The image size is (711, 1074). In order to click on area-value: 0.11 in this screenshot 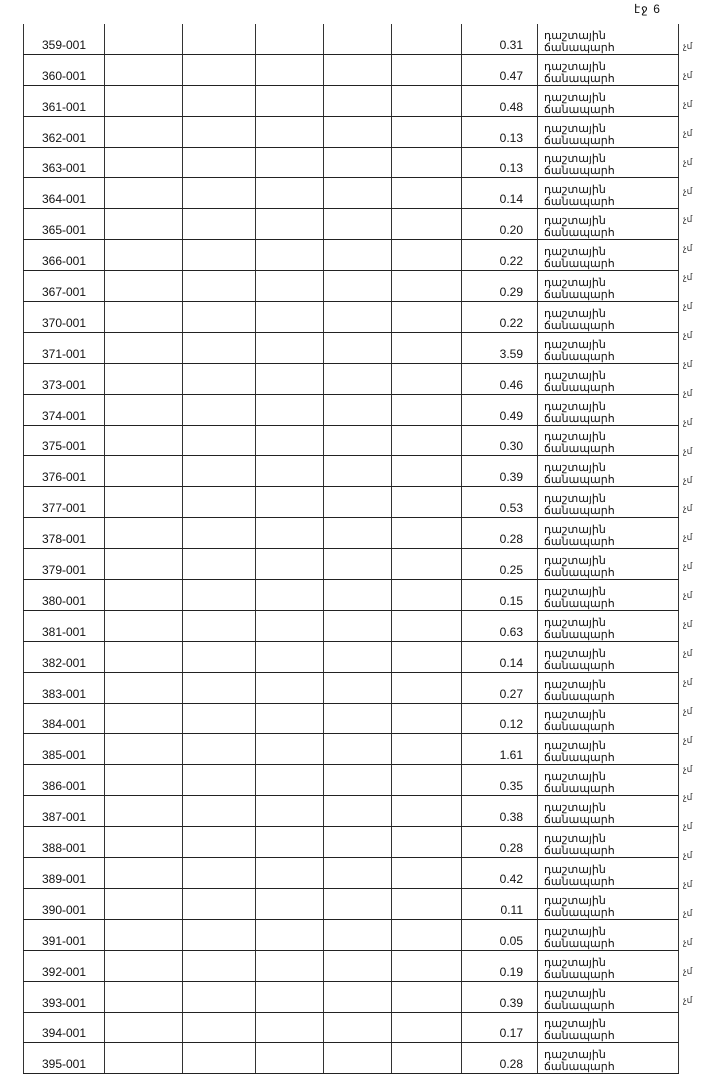, I will do `click(499, 904)`.